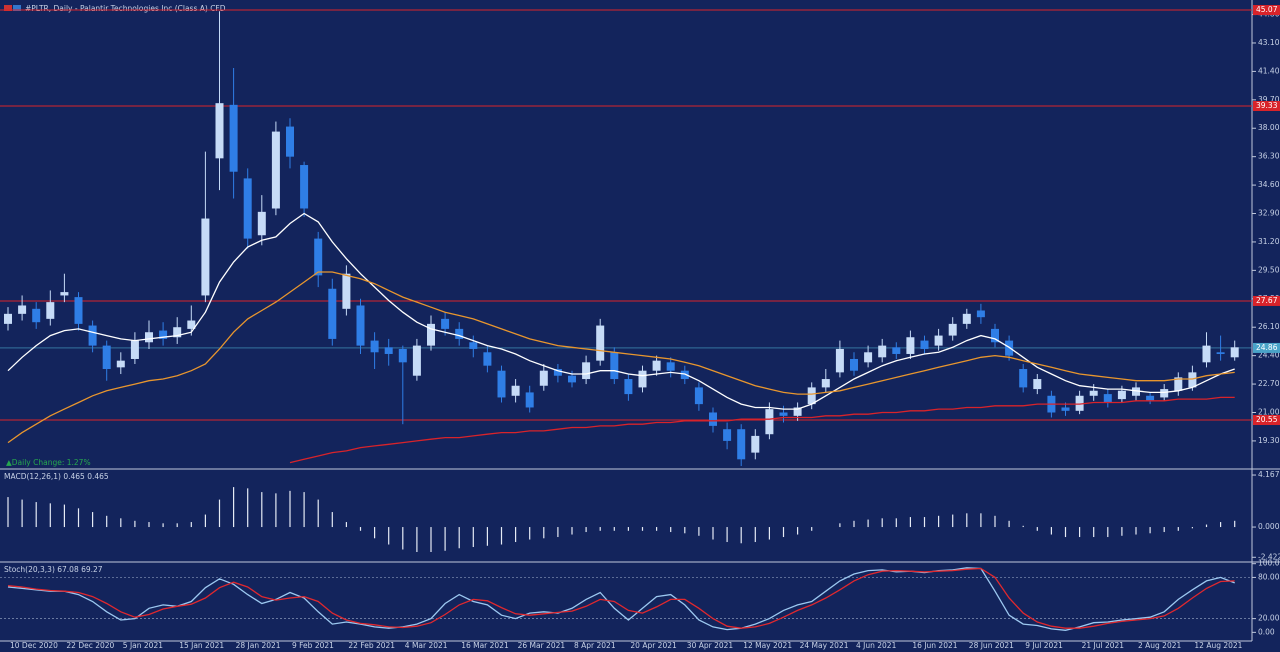 Image resolution: width=1280 pixels, height=652 pixels. I want to click on y-tick-label: 0.00, so click(1266, 631).